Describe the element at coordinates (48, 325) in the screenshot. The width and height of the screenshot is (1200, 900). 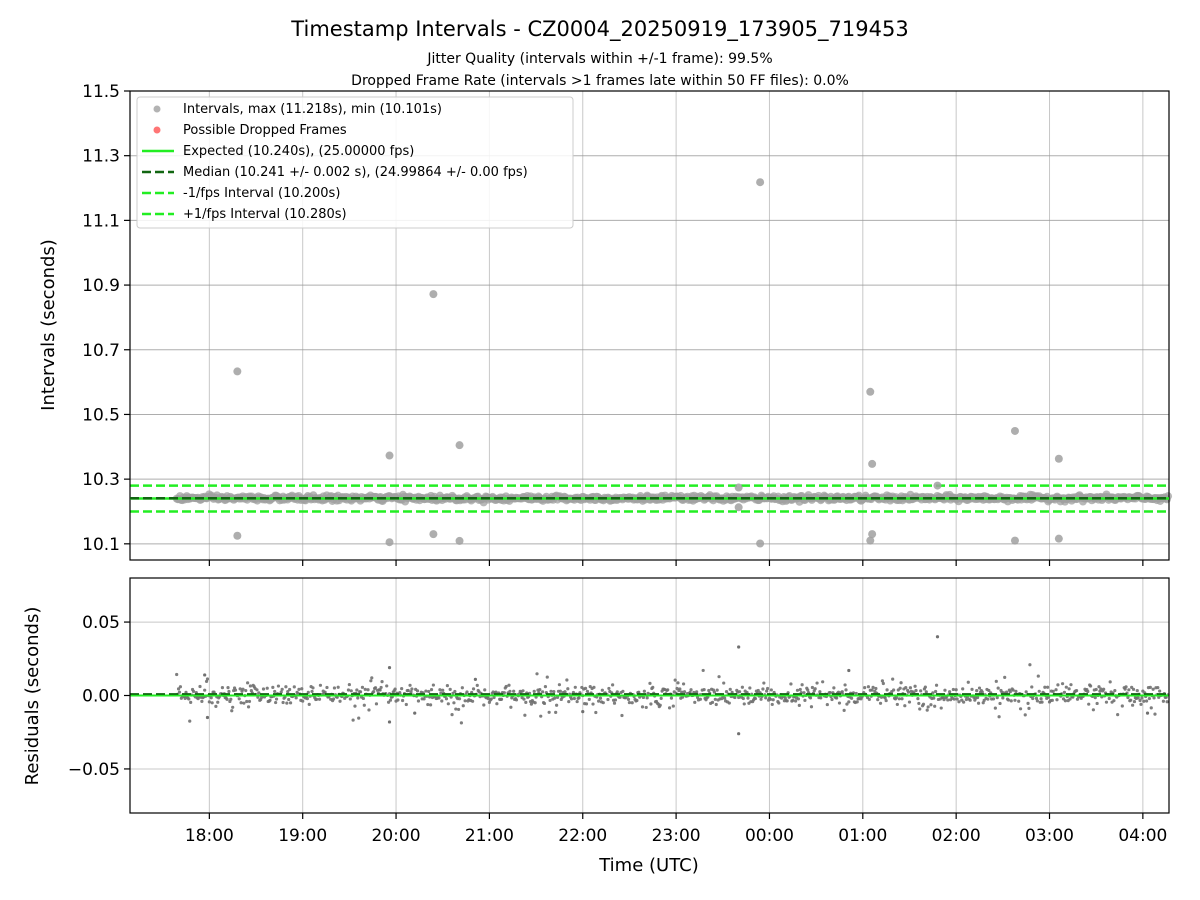
I see `intervals-y-axis-label: Intervals (seconds)` at that location.